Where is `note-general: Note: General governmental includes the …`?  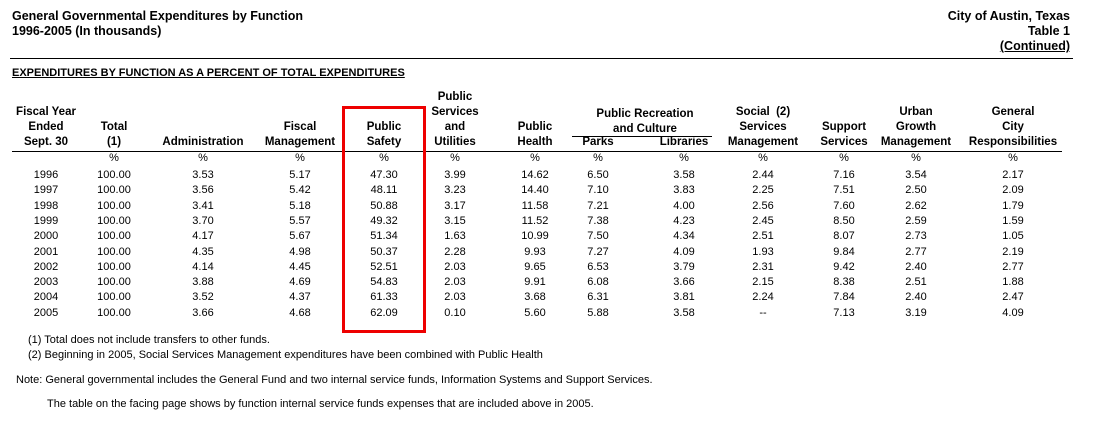
note-general: Note: General governmental includes the … is located at coordinates (334, 380).